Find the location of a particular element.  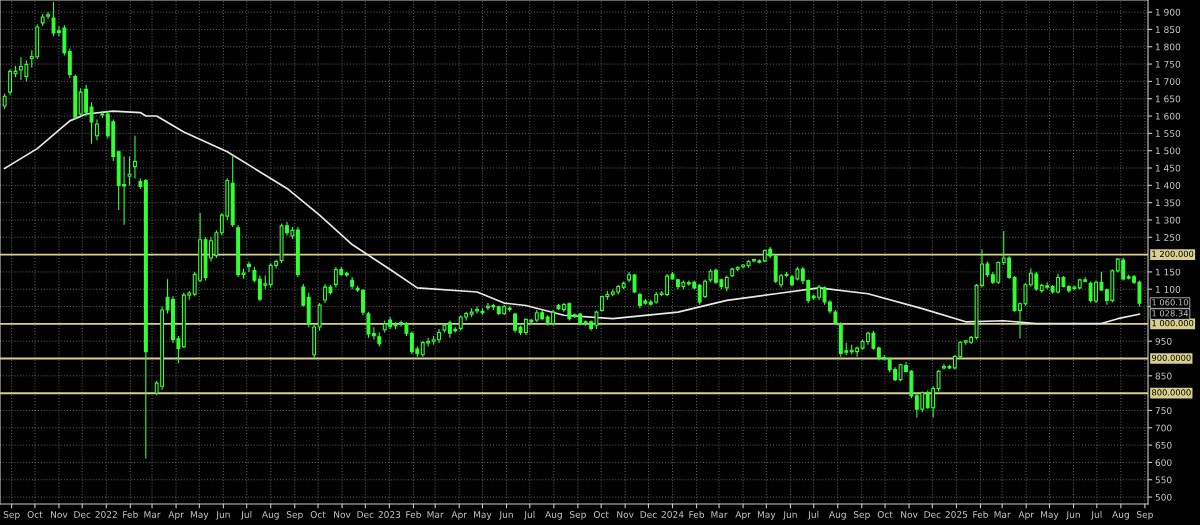

x-tick-label: 2024 is located at coordinates (672, 514).